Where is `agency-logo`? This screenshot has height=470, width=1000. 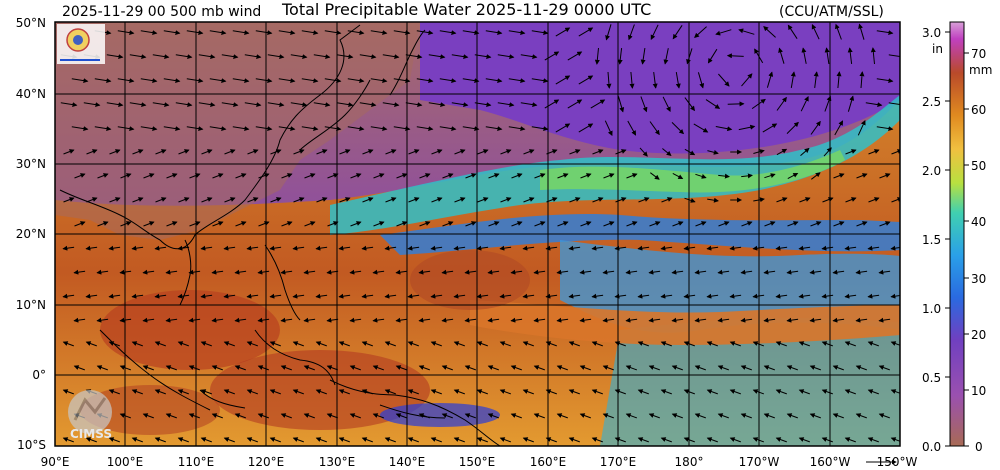 agency-logo is located at coordinates (81, 44).